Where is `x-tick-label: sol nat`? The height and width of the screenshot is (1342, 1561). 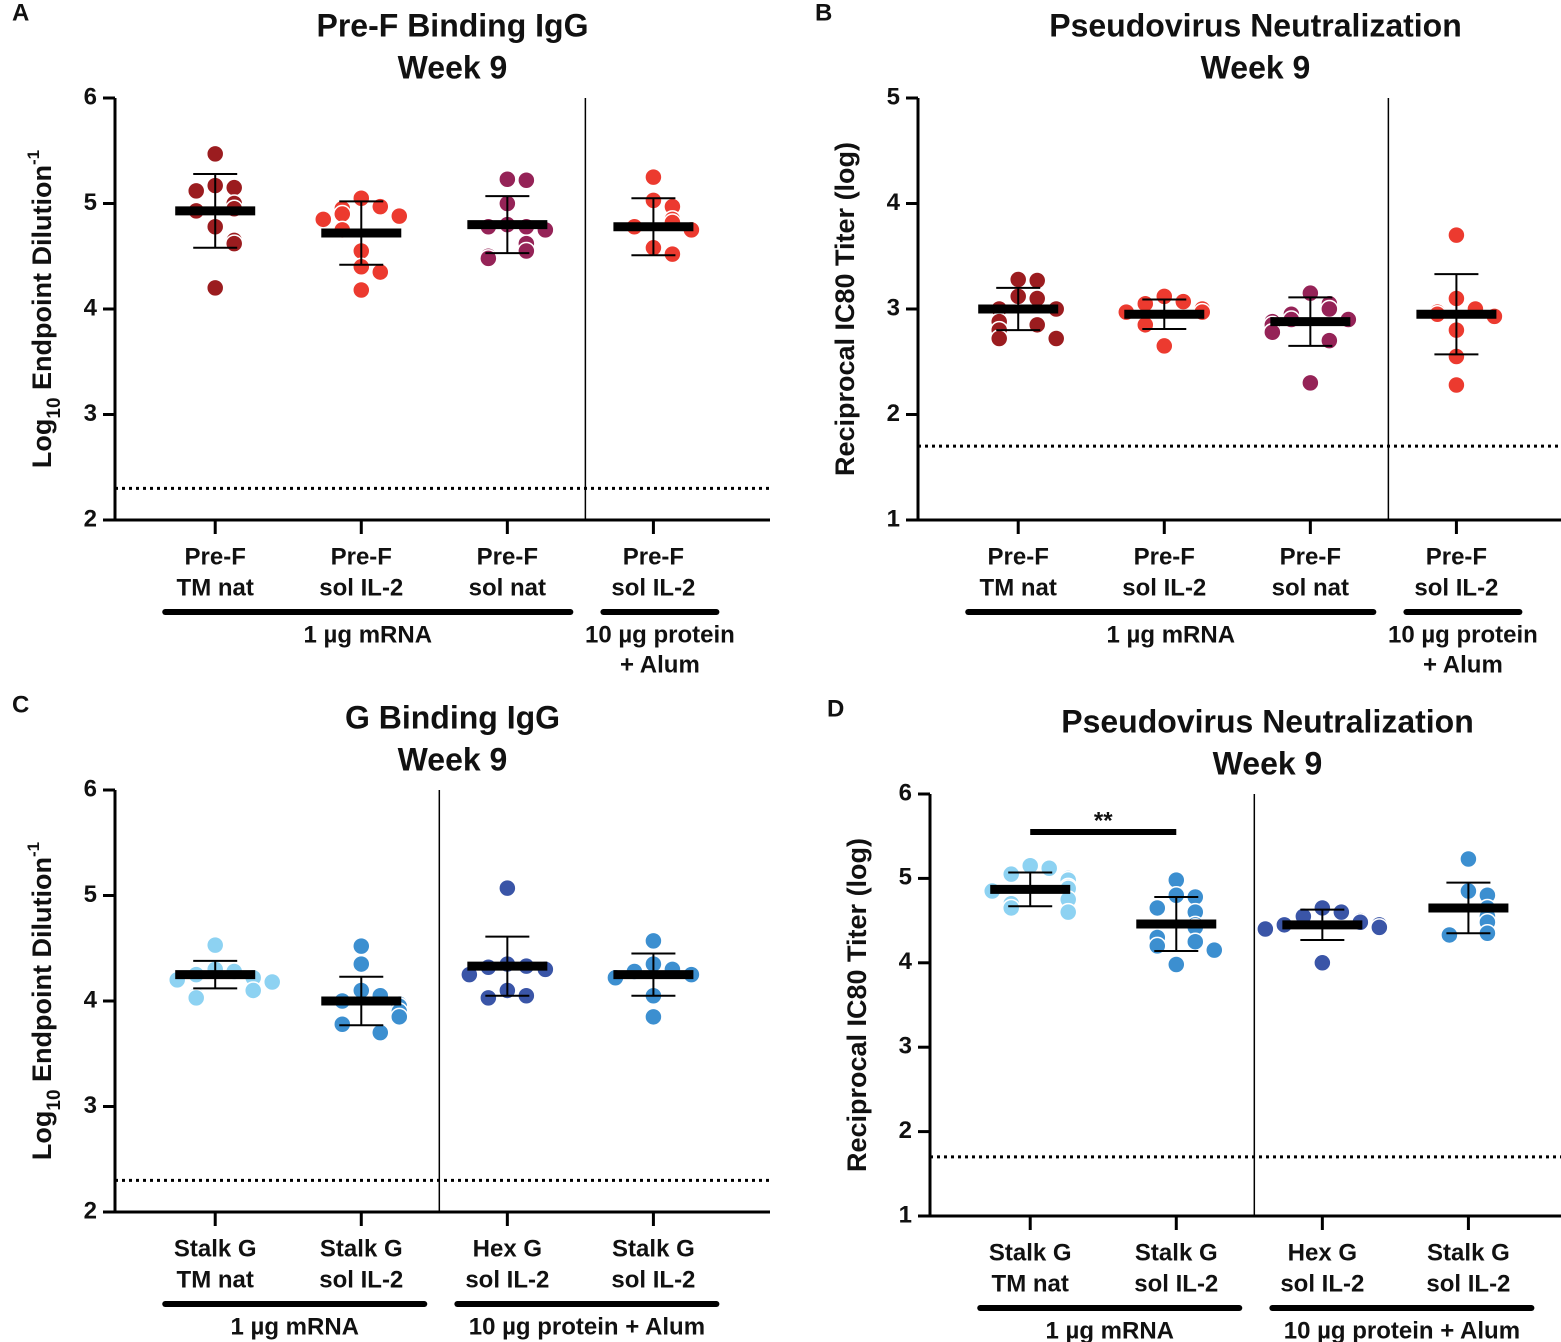
x-tick-label: sol nat is located at coordinates (1310, 587).